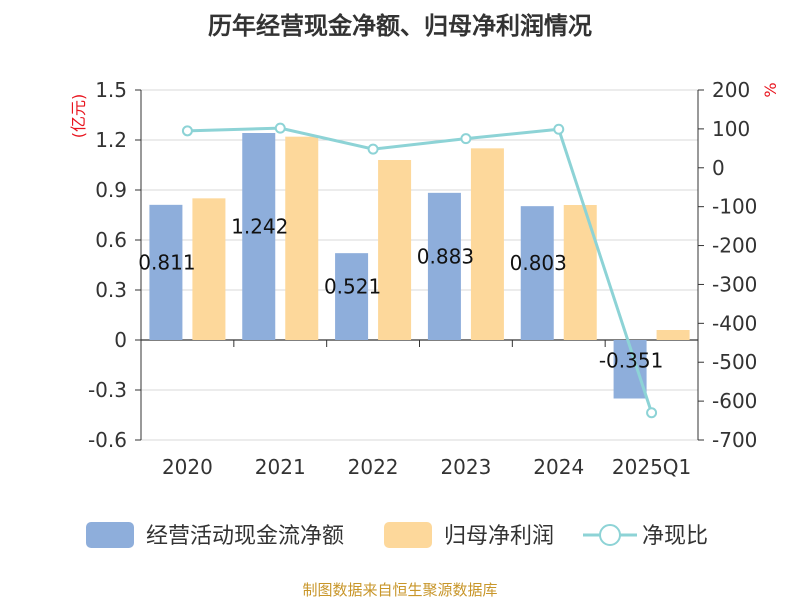 Image resolution: width=800 pixels, height=600 pixels. What do you see at coordinates (538, 263) in the screenshot?
I see `cashflow-value-label: 0.803` at bounding box center [538, 263].